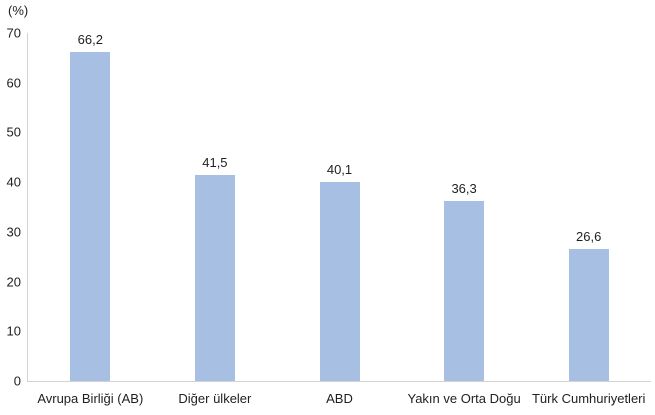  Describe the element at coordinates (589, 236) in the screenshot. I see `bar-value-label: 26,6` at that location.